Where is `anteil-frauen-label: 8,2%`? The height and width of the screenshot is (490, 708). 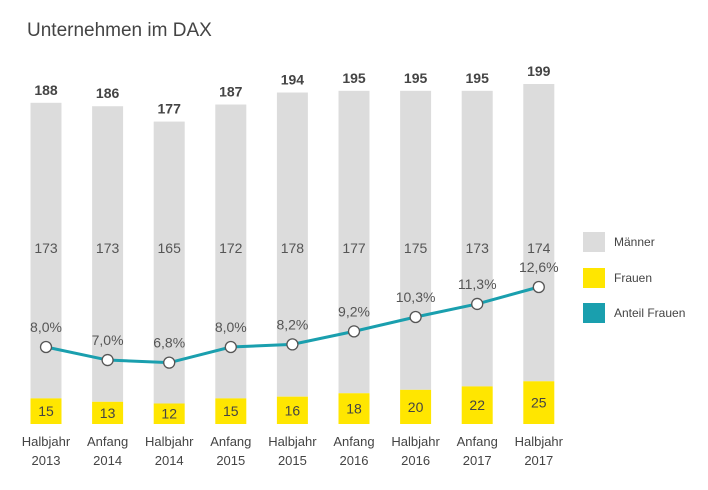
anteil-frauen-label: 8,2% is located at coordinates (292, 324).